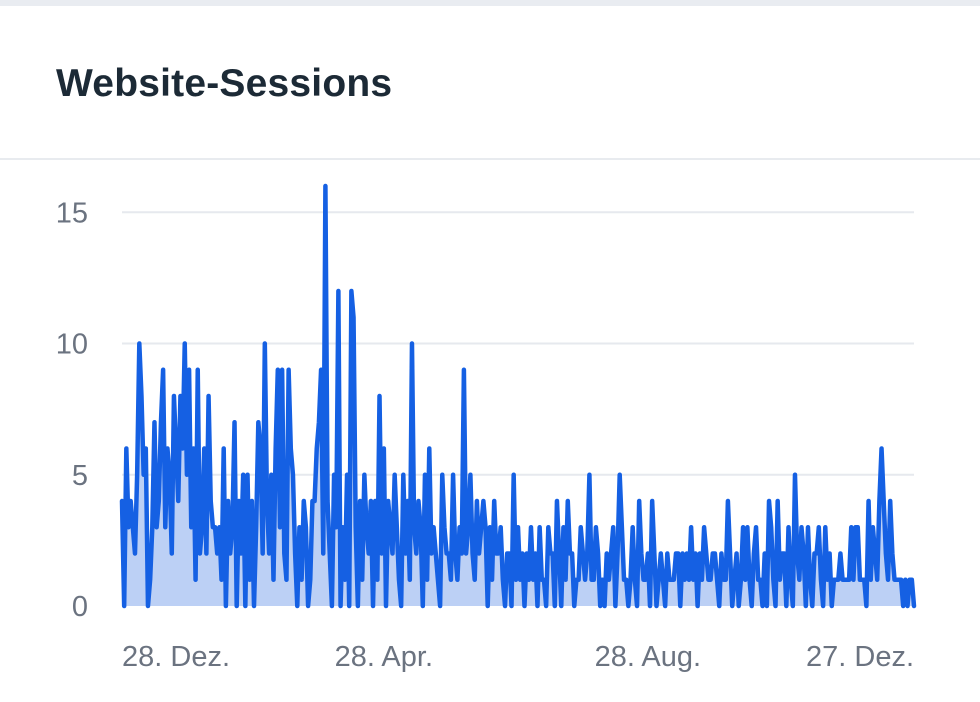  Describe the element at coordinates (80, 607) in the screenshot. I see `y-tick-label-0: 0` at that location.